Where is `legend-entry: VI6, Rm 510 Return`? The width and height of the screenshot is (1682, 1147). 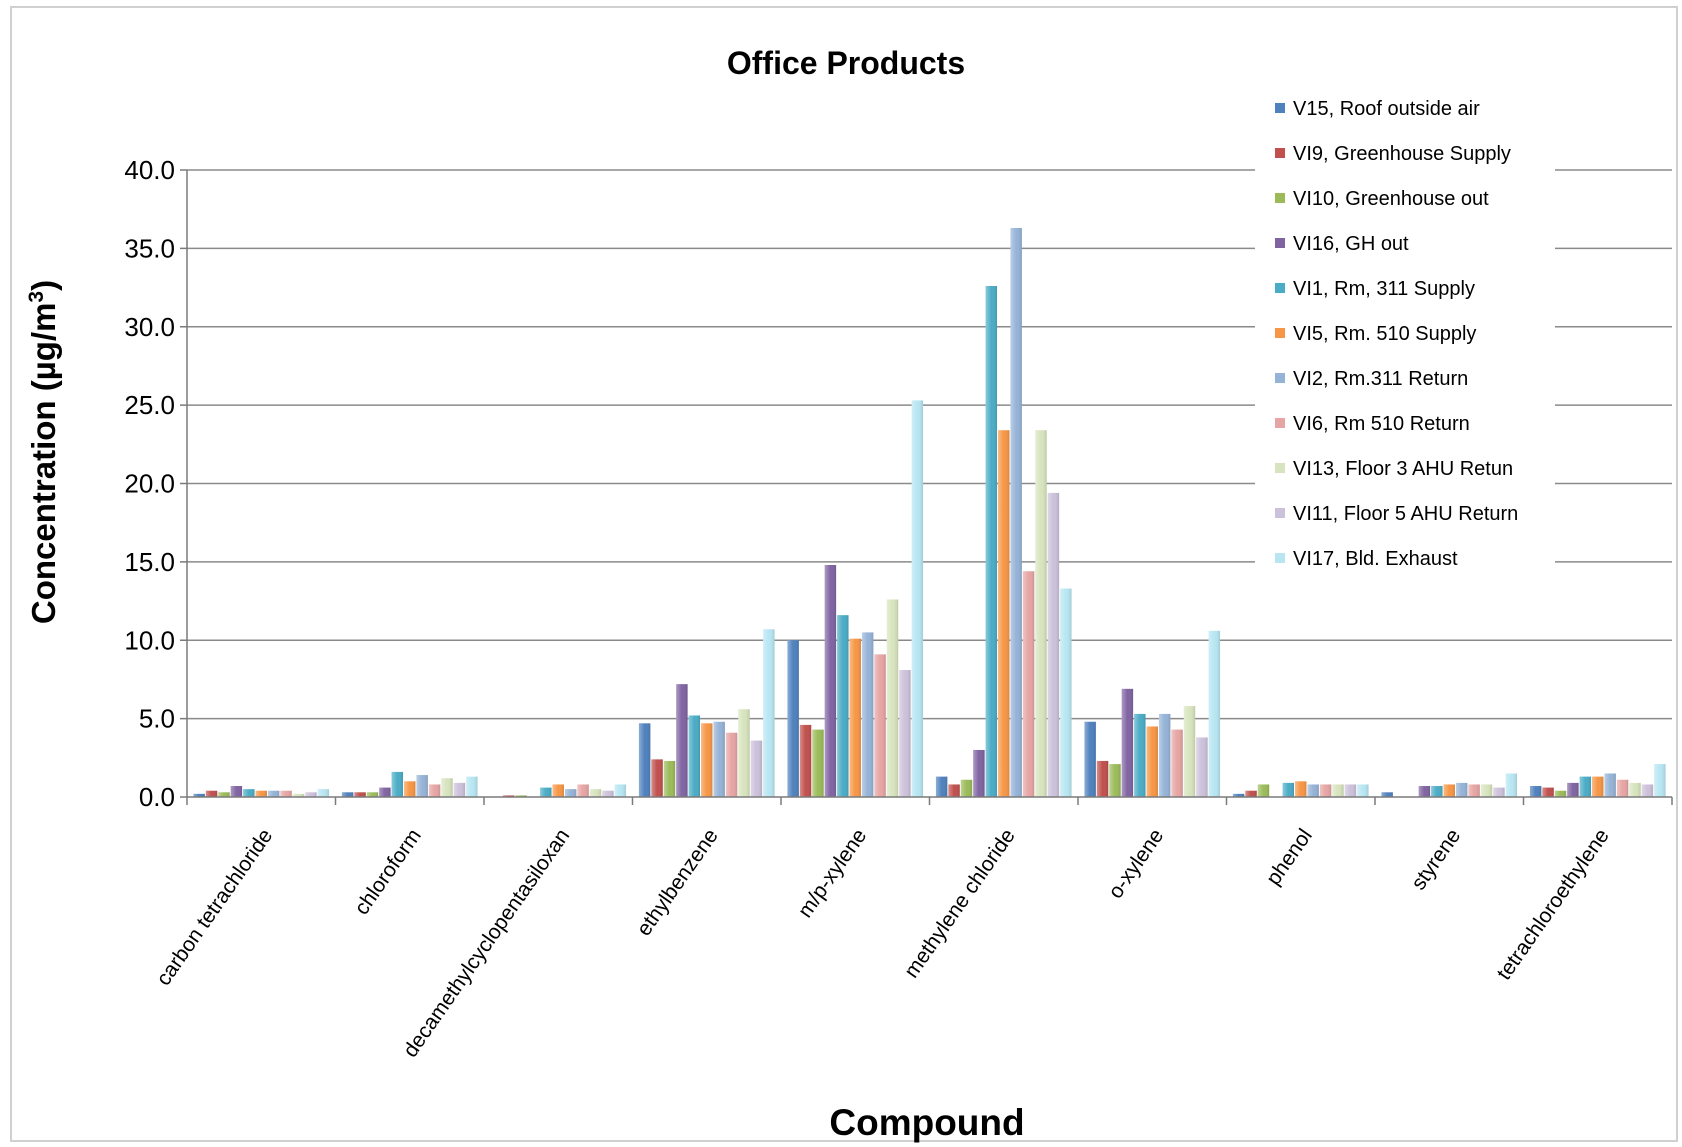
legend-entry: VI6, Rm 510 Return is located at coordinates (1381, 424).